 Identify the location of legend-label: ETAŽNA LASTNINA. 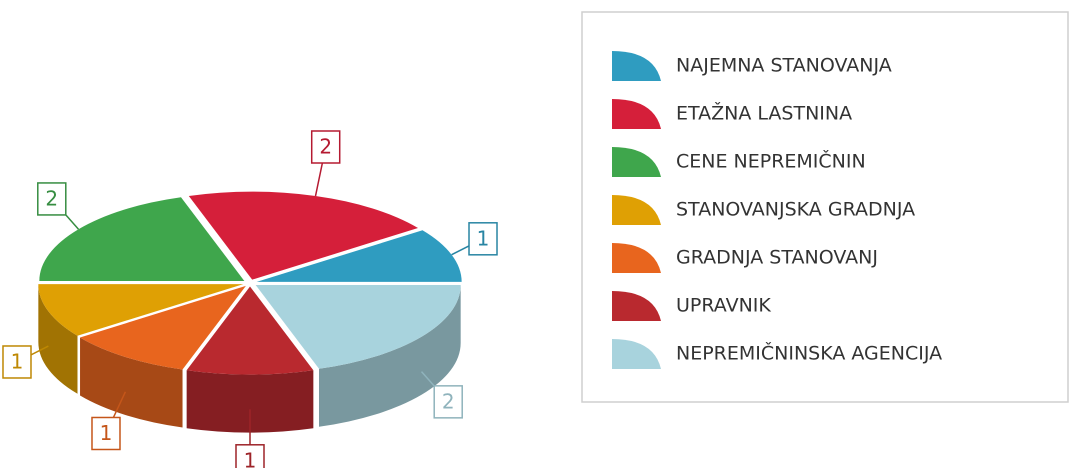
(764, 113).